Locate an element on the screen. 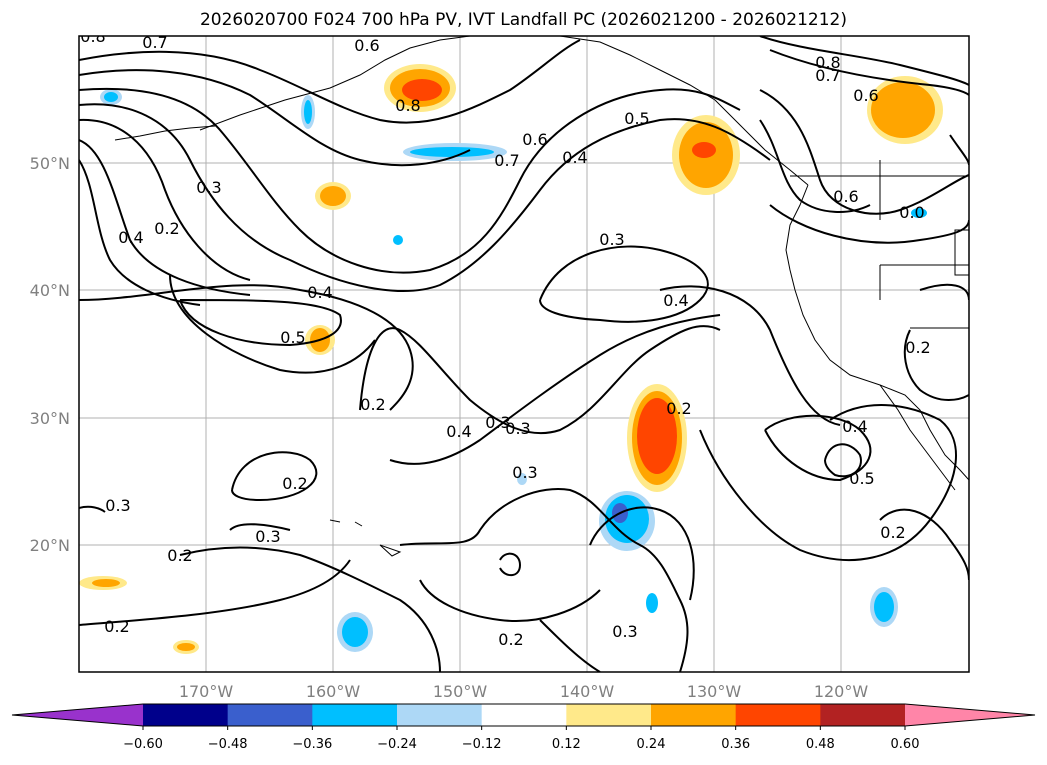 The image size is (1047, 765). colorbar-tick-label: −0.12 is located at coordinates (482, 744).